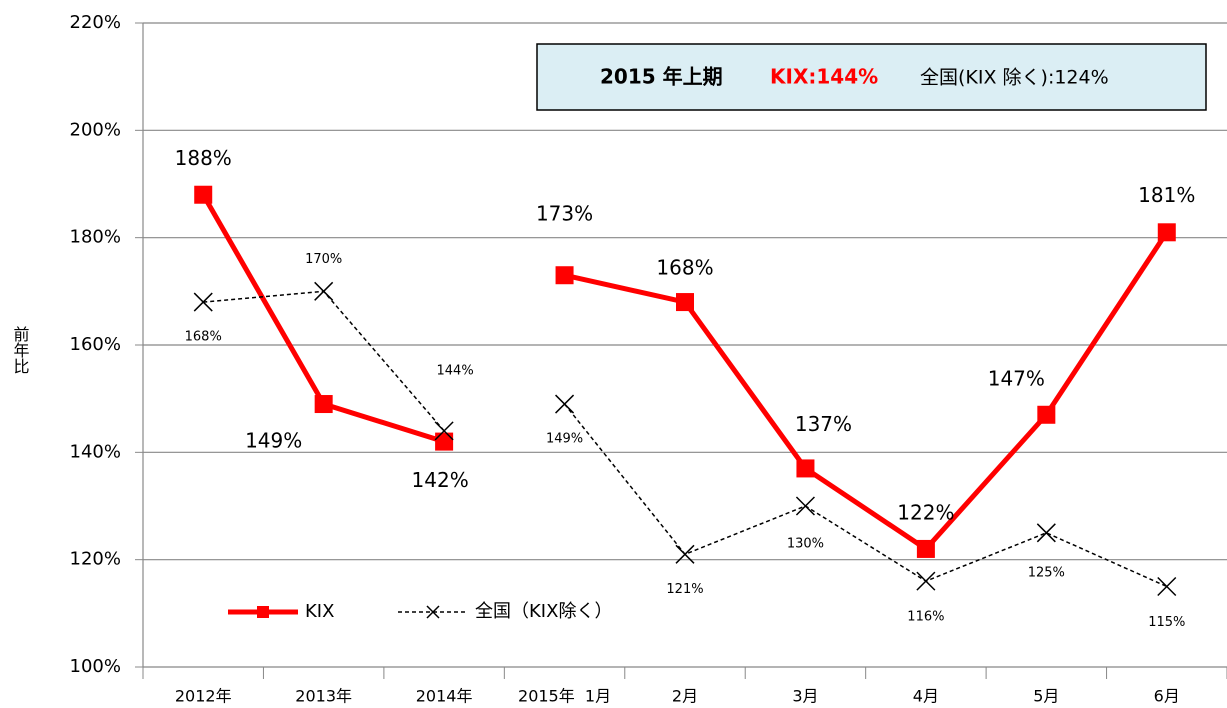 This screenshot has height=708, width=1227. What do you see at coordinates (823, 424) in the screenshot?
I see `data-label: 137%` at bounding box center [823, 424].